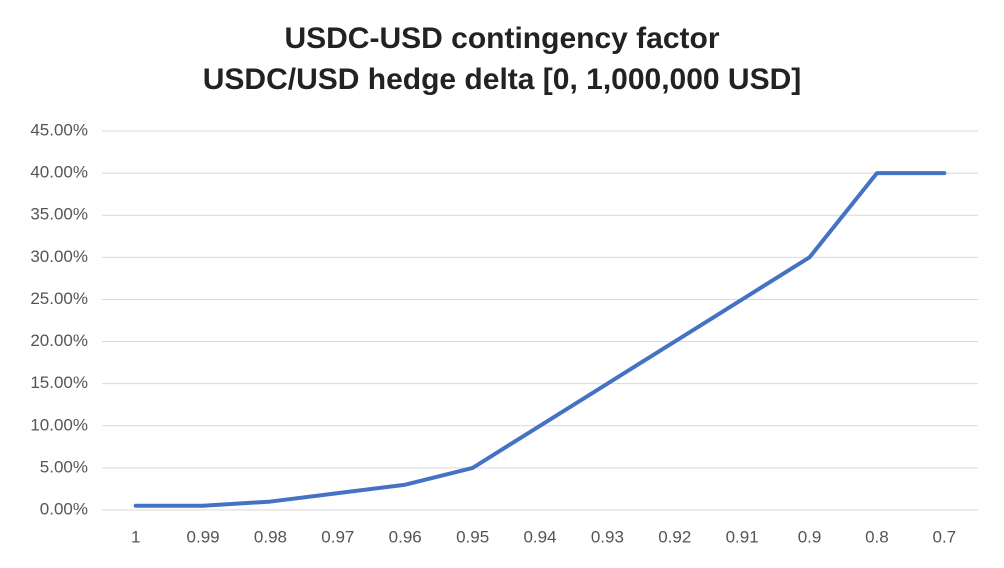 The width and height of the screenshot is (1004, 568). I want to click on x-tick-label: 0.7, so click(944, 536).